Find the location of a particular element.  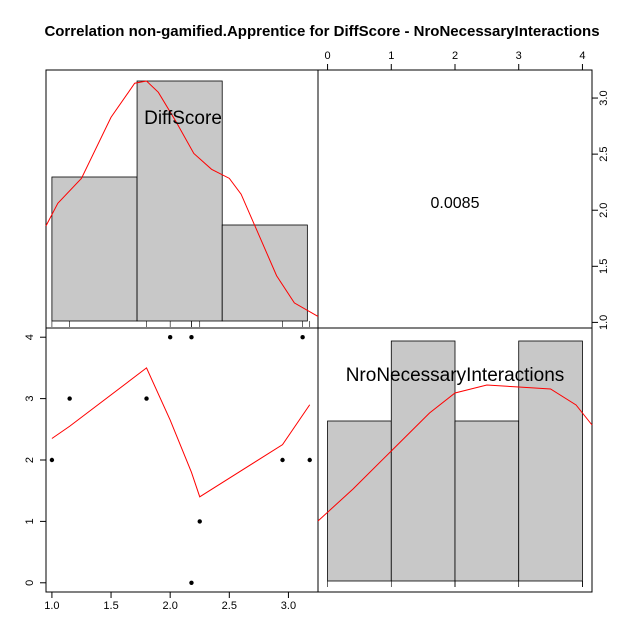

x-tick-label-bottom: 2.0 is located at coordinates (170, 606).